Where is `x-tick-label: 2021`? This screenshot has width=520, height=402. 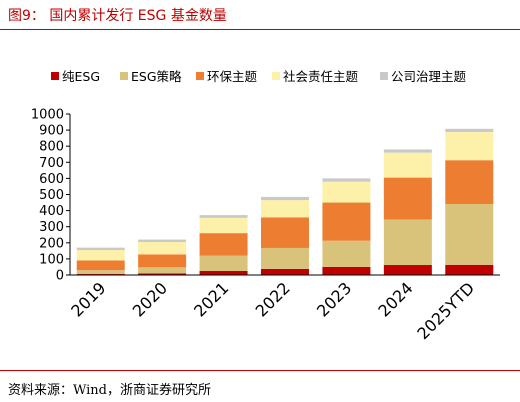
x-tick-label: 2021 is located at coordinates (211, 299).